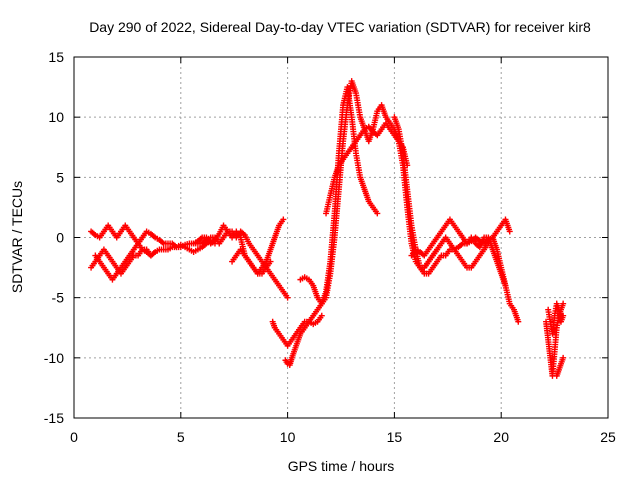  What do you see at coordinates (56, 117) in the screenshot?
I see `y-tick-label: 10` at bounding box center [56, 117].